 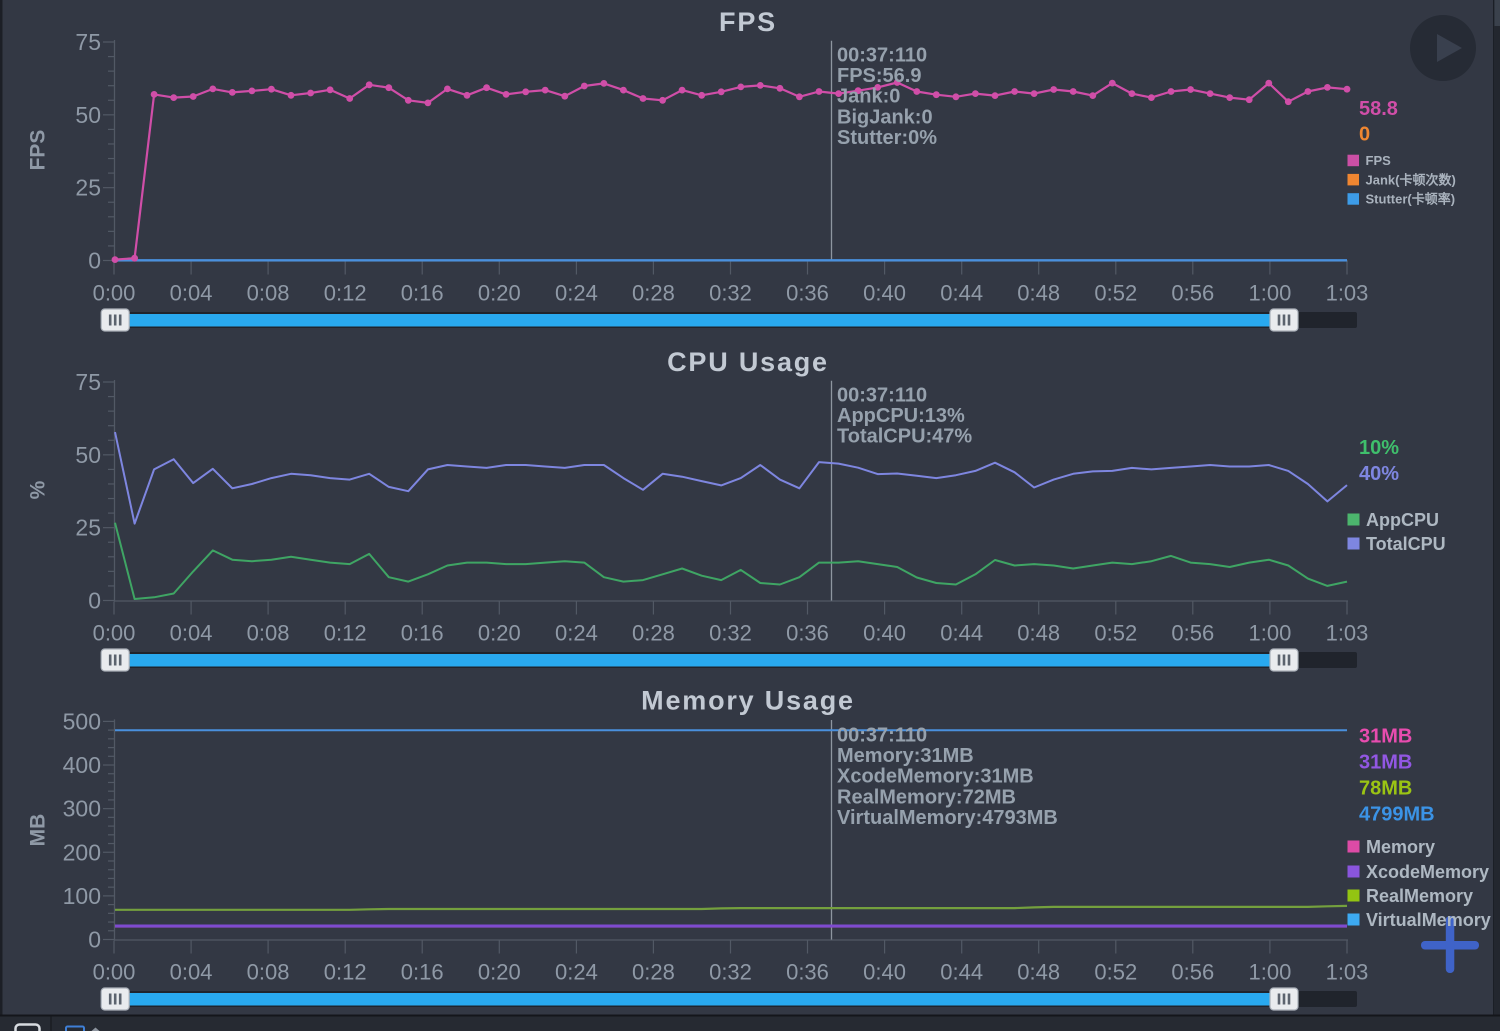 I want to click on svg-text: RealMemory:72MB, so click(x=926, y=797).